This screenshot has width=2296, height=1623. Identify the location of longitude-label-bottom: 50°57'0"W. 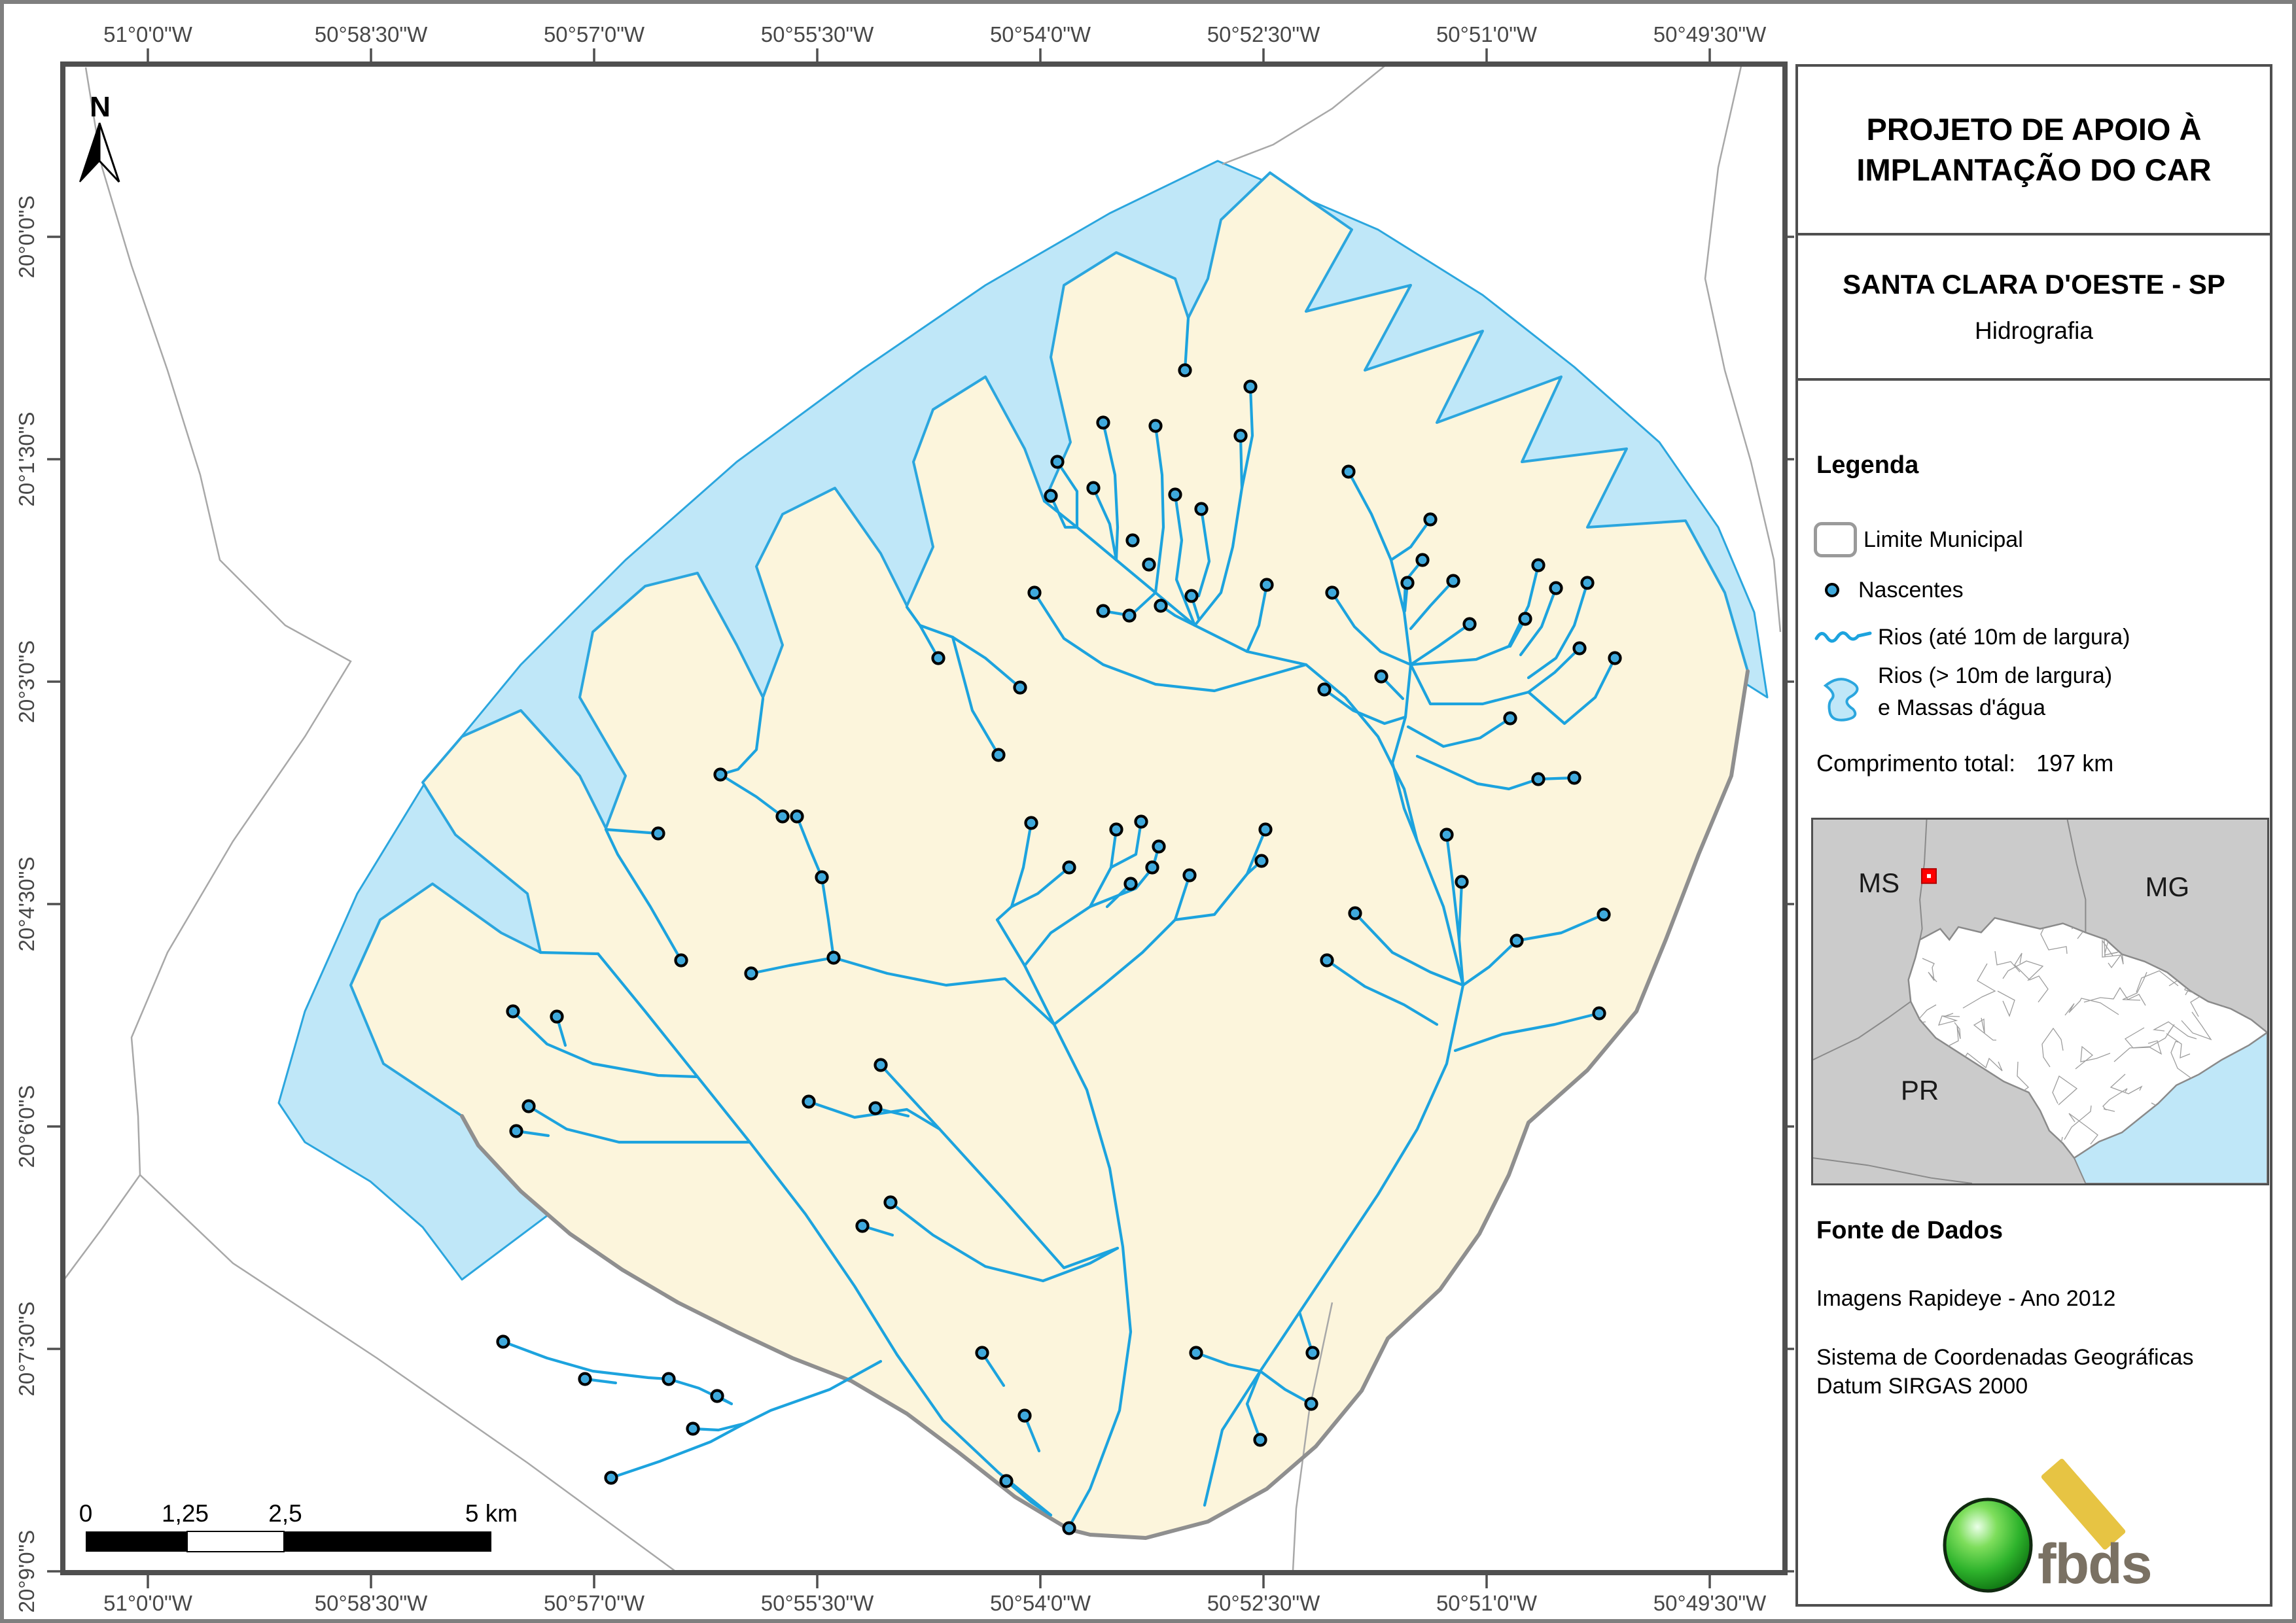
(594, 1603).